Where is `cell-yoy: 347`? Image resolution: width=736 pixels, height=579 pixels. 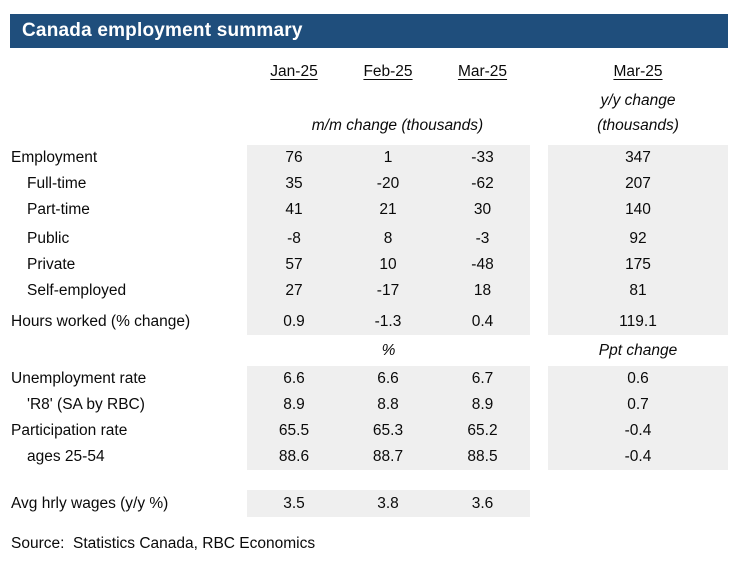
cell-yoy: 347 is located at coordinates (638, 157).